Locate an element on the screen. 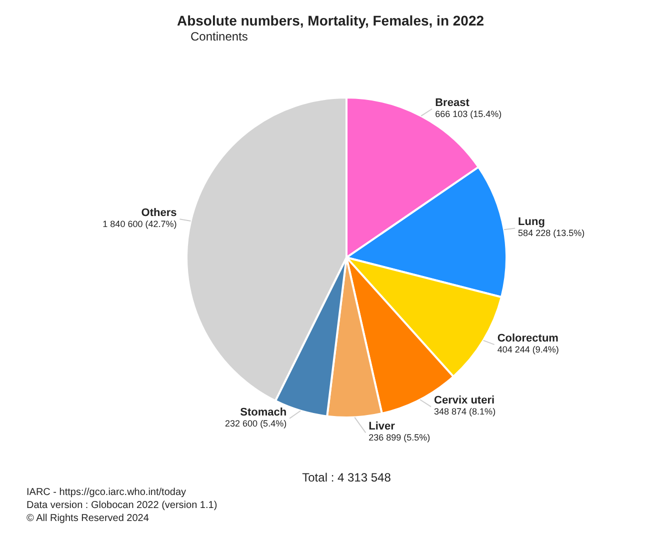 This screenshot has height=535, width=666. data-label: 1 840 600 (42.7%) is located at coordinates (139, 224).